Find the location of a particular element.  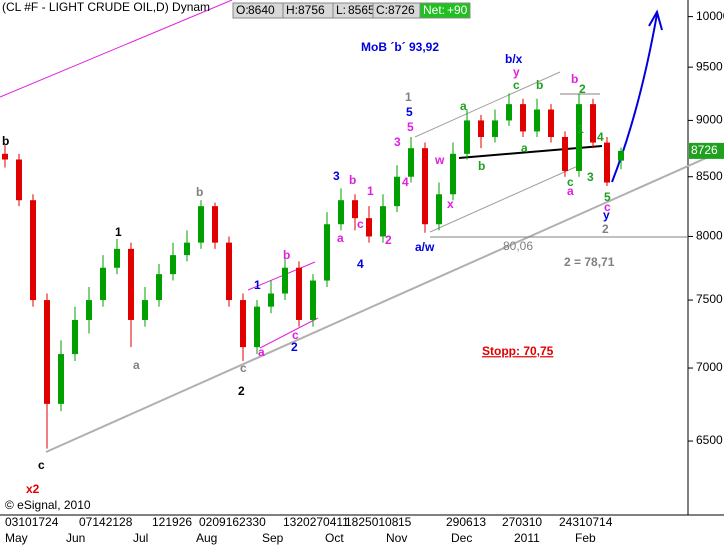

annotation: Stopp: 70,75 is located at coordinates (518, 351).